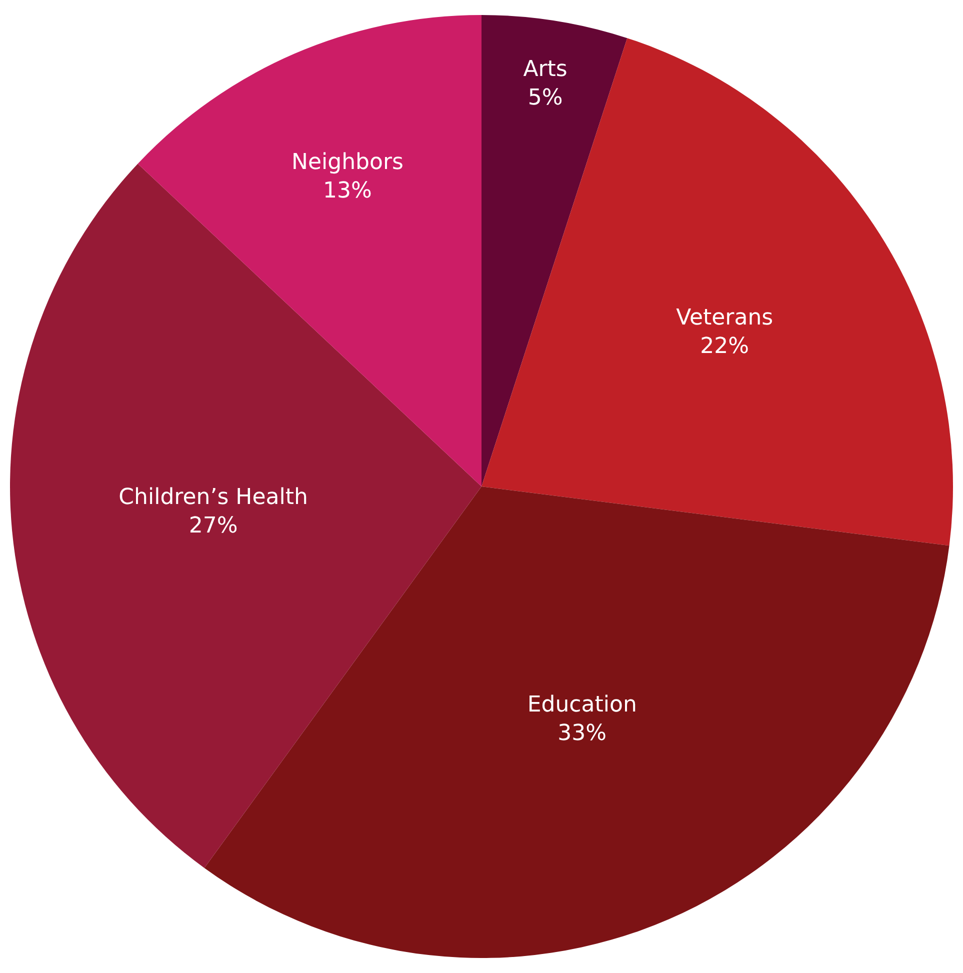  I want to click on data-label: 22%, so click(725, 347).